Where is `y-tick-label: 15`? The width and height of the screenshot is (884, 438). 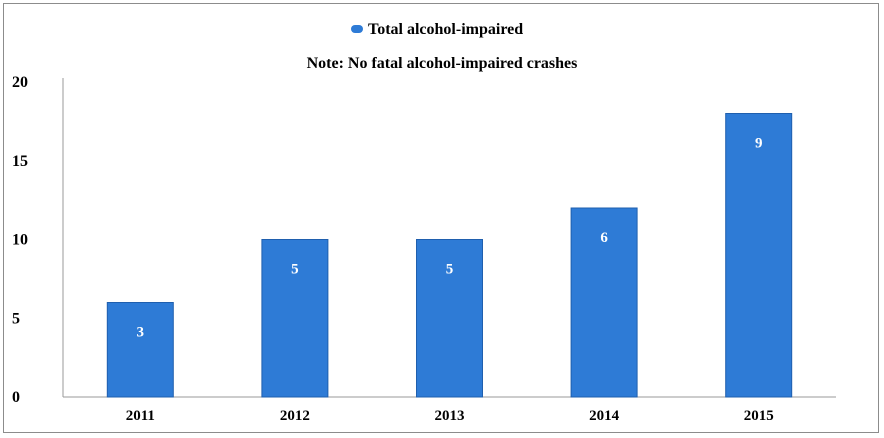
y-tick-label: 15 is located at coordinates (20, 161).